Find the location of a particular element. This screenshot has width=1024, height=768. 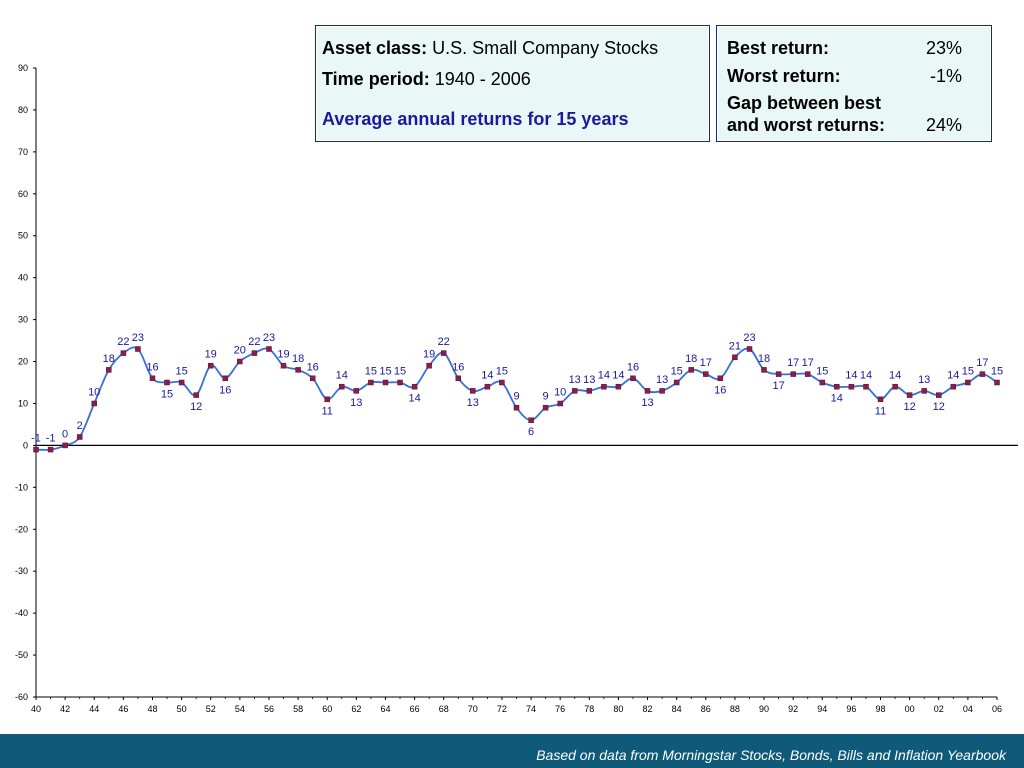

x-tick-label: 94 is located at coordinates (822, 709).